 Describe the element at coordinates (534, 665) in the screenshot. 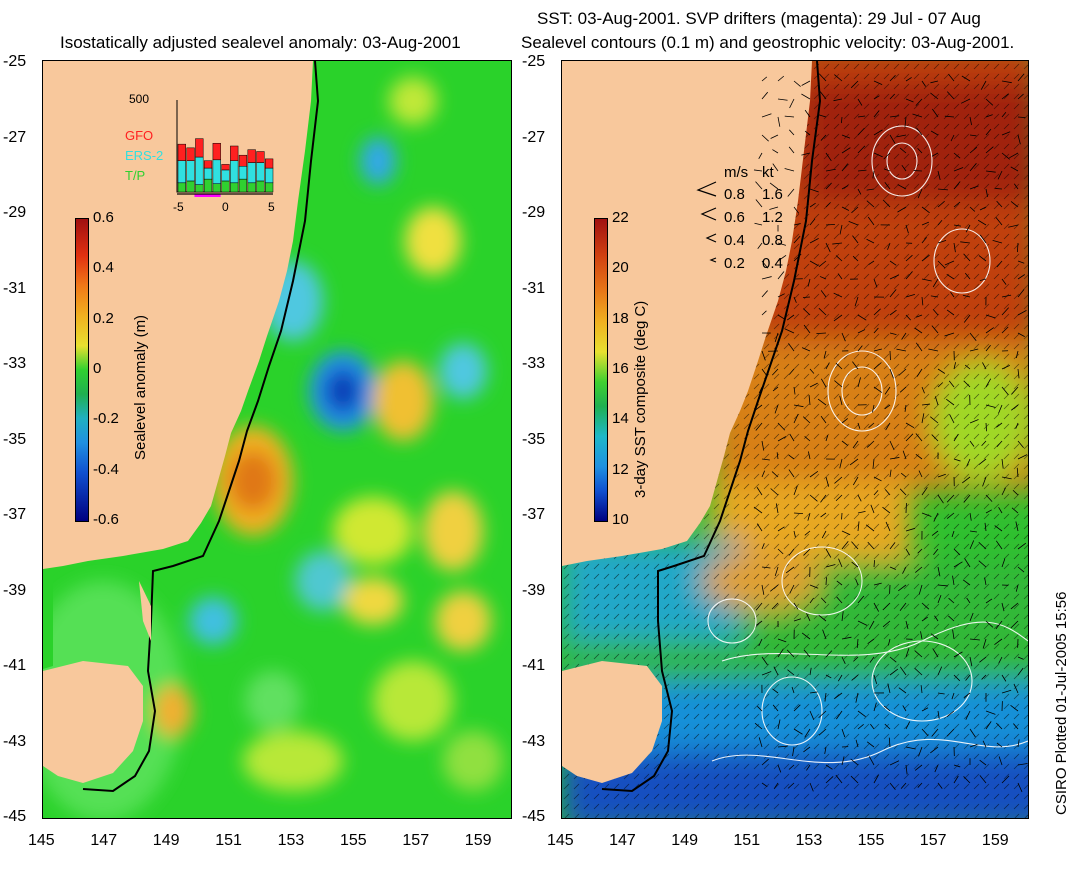

I see `right-lat-tick: -41` at that location.